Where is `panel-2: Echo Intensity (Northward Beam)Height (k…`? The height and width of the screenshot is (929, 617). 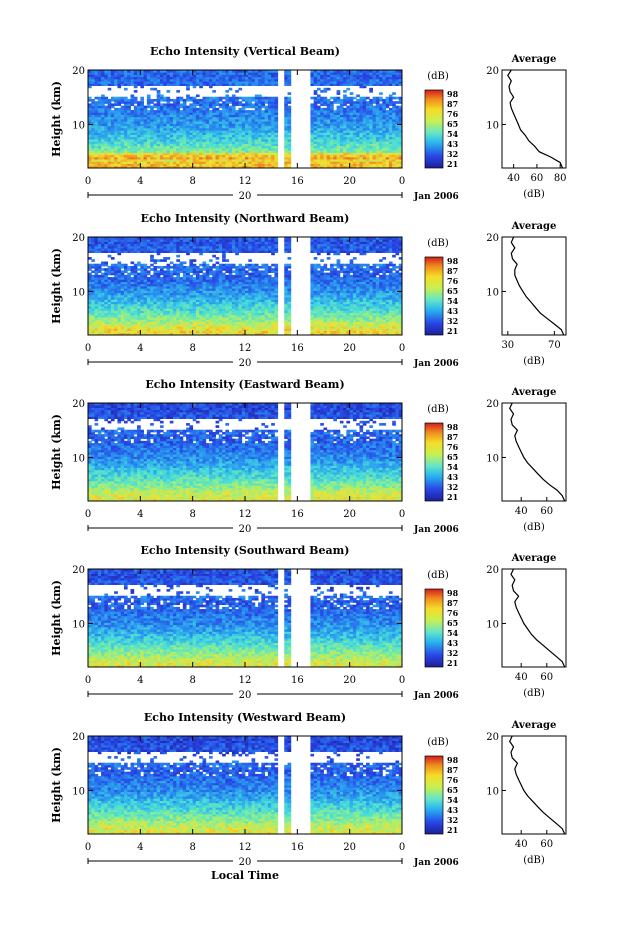 panel-2: Echo Intensity (Northward Beam)Height (k… is located at coordinates (308, 290).